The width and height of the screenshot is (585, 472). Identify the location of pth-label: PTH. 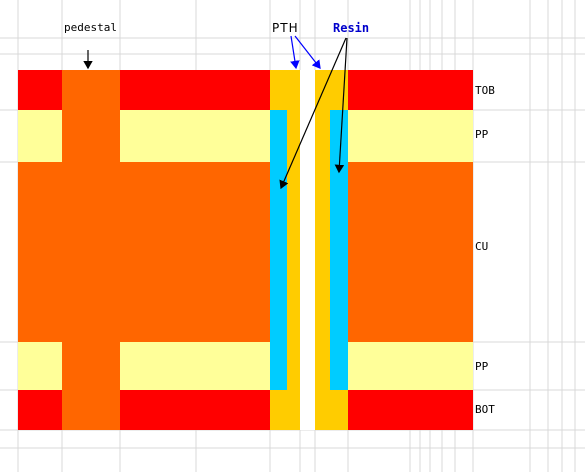
(285, 28).